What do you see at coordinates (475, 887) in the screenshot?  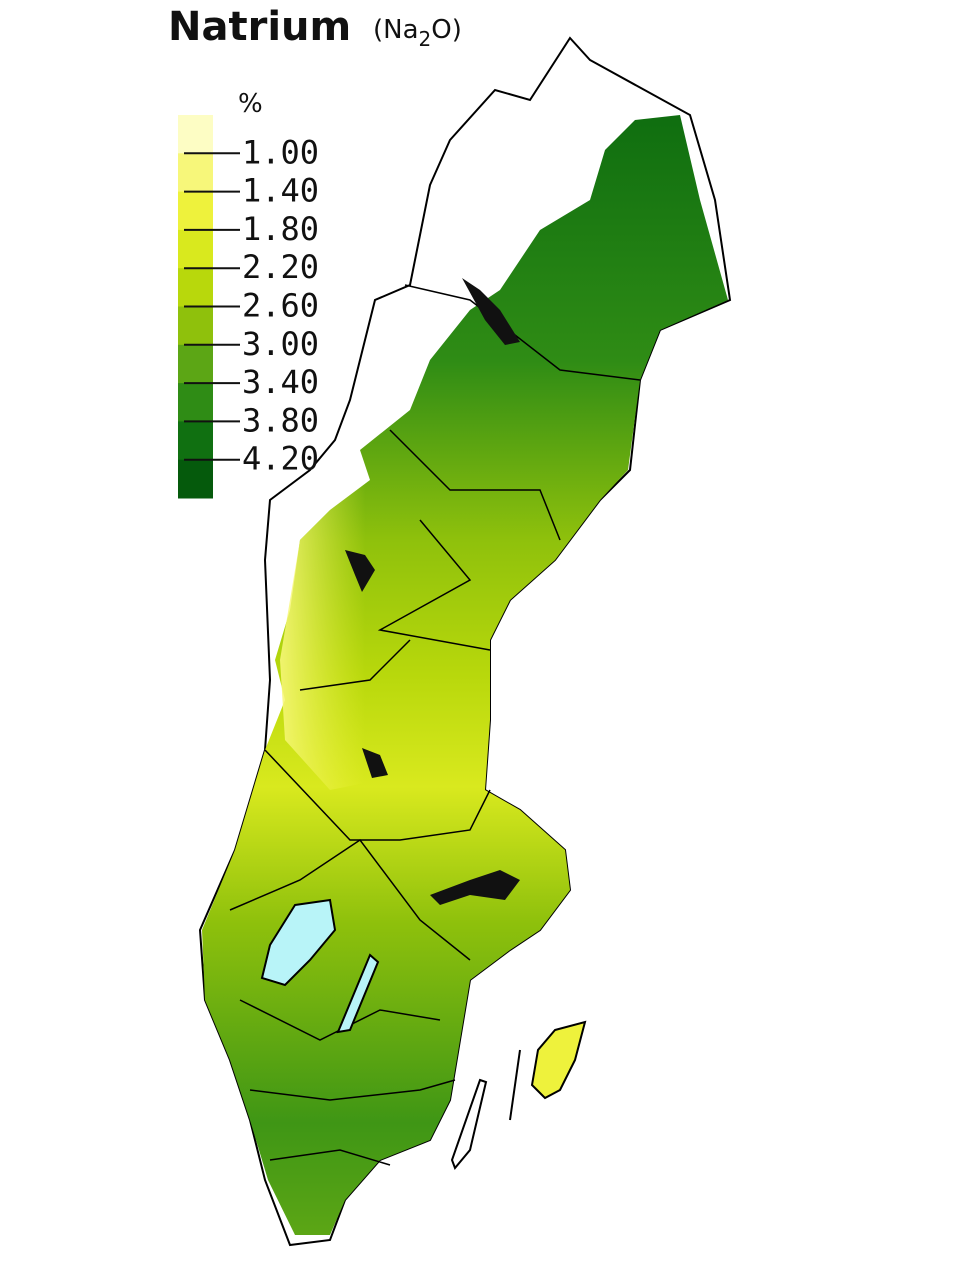 I see `lake-malaren` at bounding box center [475, 887].